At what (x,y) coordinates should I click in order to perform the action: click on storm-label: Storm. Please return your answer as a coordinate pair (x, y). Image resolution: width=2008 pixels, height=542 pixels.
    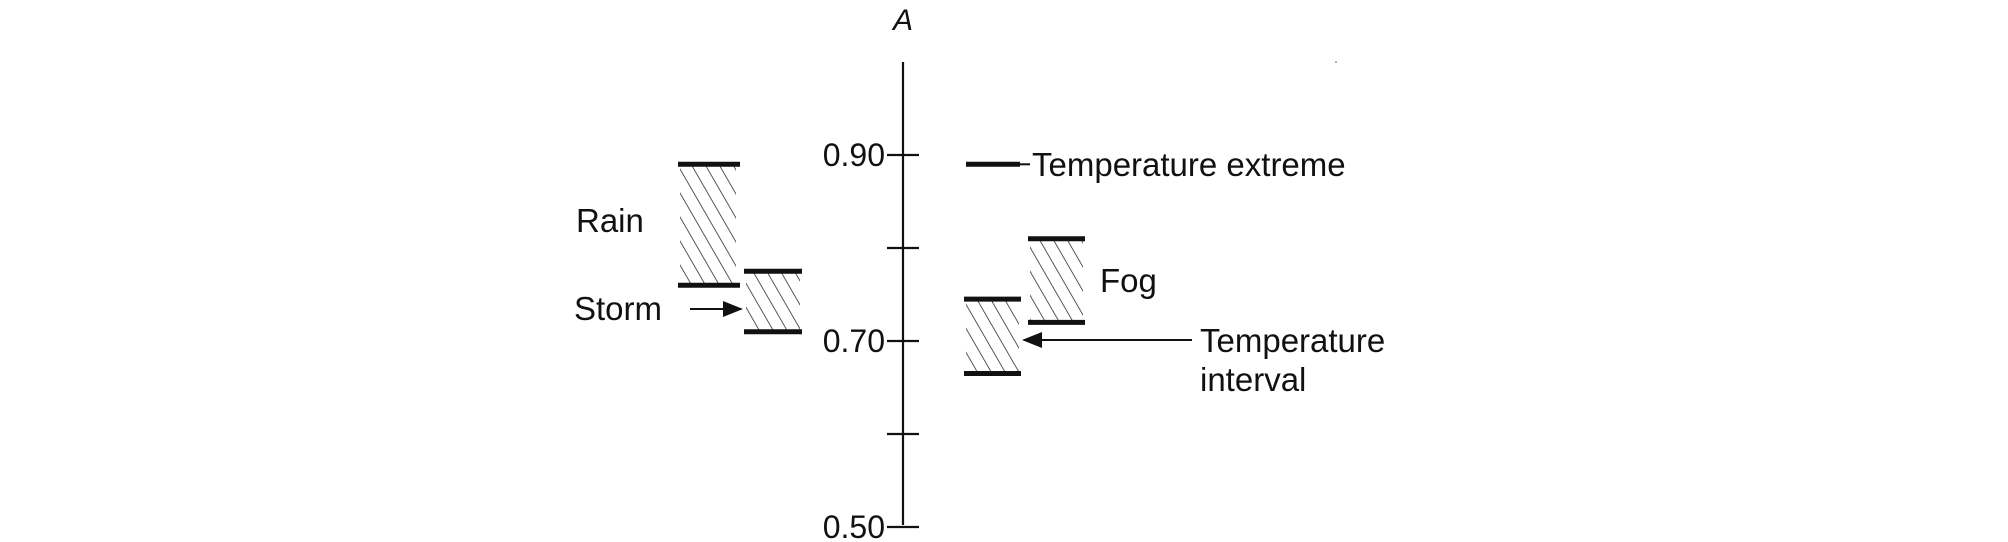
    Looking at the image, I should click on (618, 308).